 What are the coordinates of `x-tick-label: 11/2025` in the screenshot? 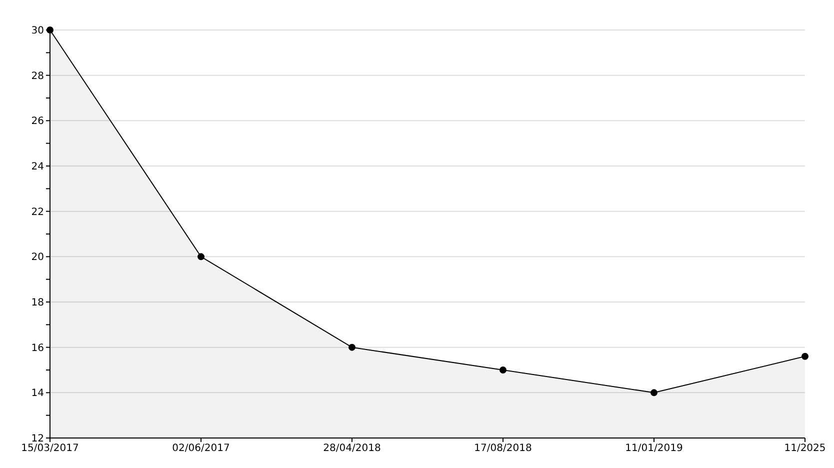 It's located at (805, 448).